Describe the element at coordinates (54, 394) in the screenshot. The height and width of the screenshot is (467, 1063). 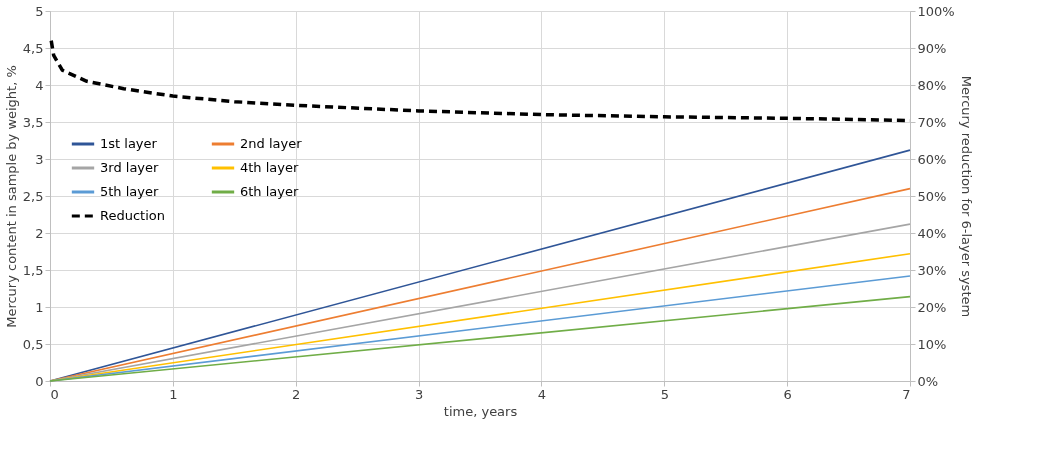
I see `x-tick-label: 0` at that location.